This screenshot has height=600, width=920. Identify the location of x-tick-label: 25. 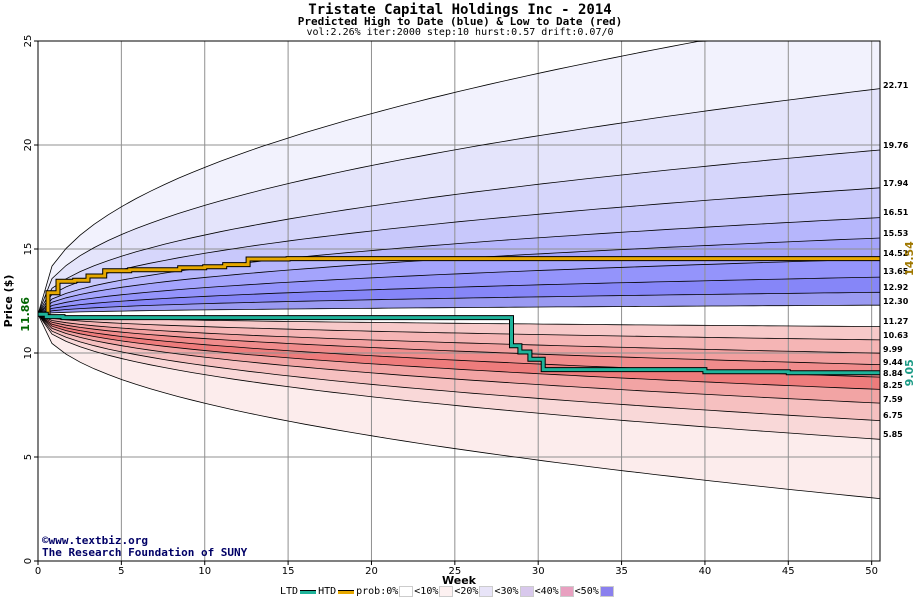
(454, 571).